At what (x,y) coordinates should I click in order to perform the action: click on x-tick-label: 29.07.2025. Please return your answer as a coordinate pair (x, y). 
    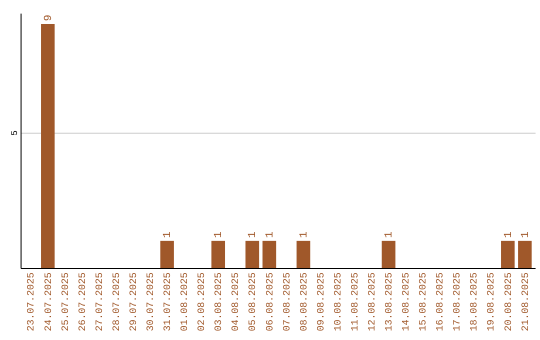
    Looking at the image, I should click on (133, 302).